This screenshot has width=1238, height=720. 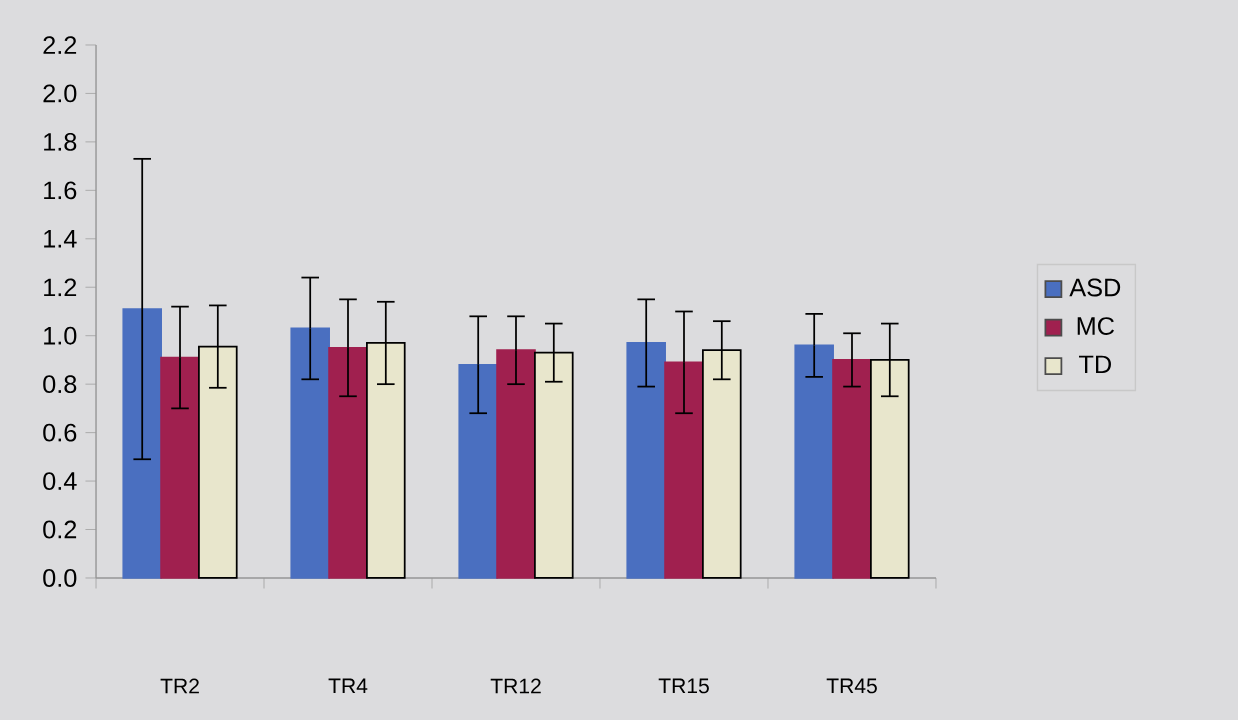 What do you see at coordinates (60, 432) in the screenshot?
I see `y-tick-label: 0.6` at bounding box center [60, 432].